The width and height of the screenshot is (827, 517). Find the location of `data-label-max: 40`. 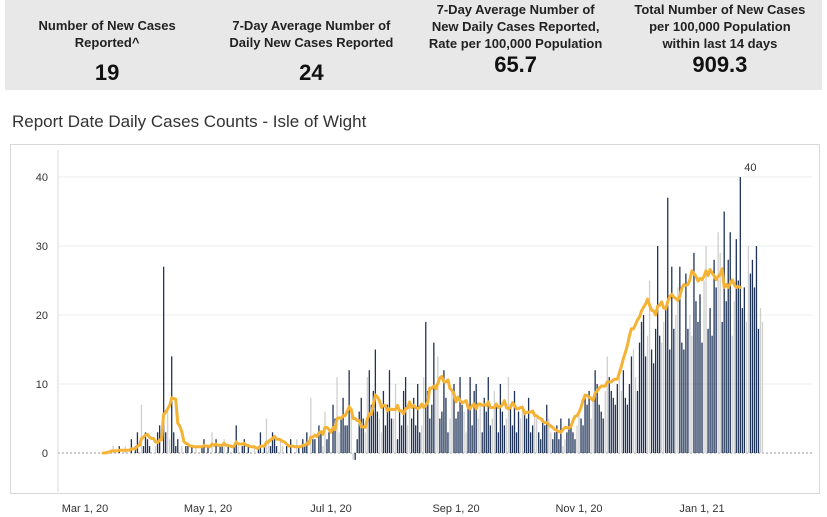

data-label-max: 40 is located at coordinates (750, 168).